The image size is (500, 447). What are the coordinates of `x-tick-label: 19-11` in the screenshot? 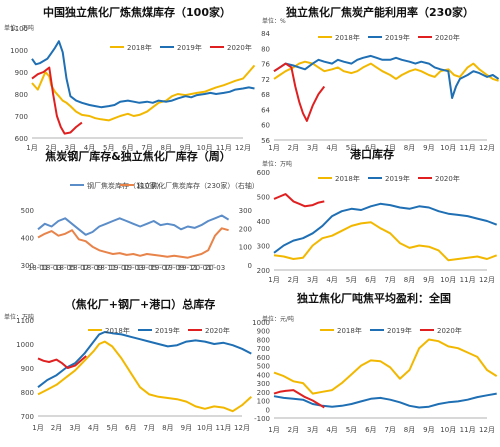 It's located at (188, 268).